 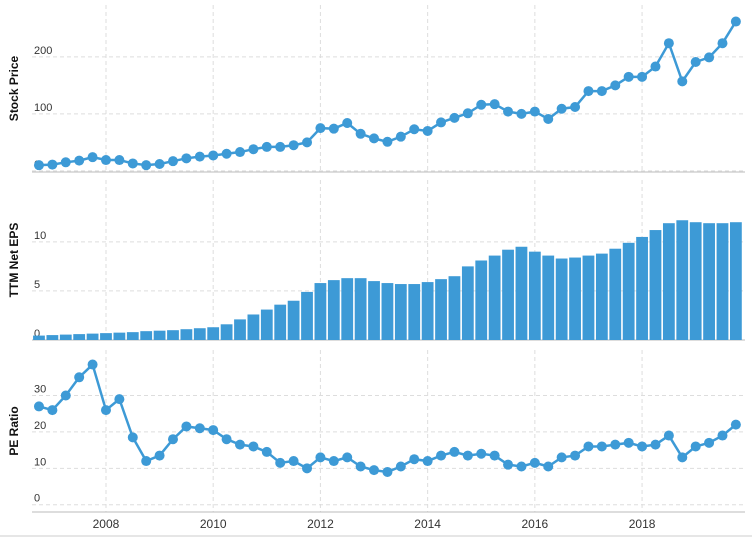 I want to click on y-tick-label: 30, so click(x=40, y=390).